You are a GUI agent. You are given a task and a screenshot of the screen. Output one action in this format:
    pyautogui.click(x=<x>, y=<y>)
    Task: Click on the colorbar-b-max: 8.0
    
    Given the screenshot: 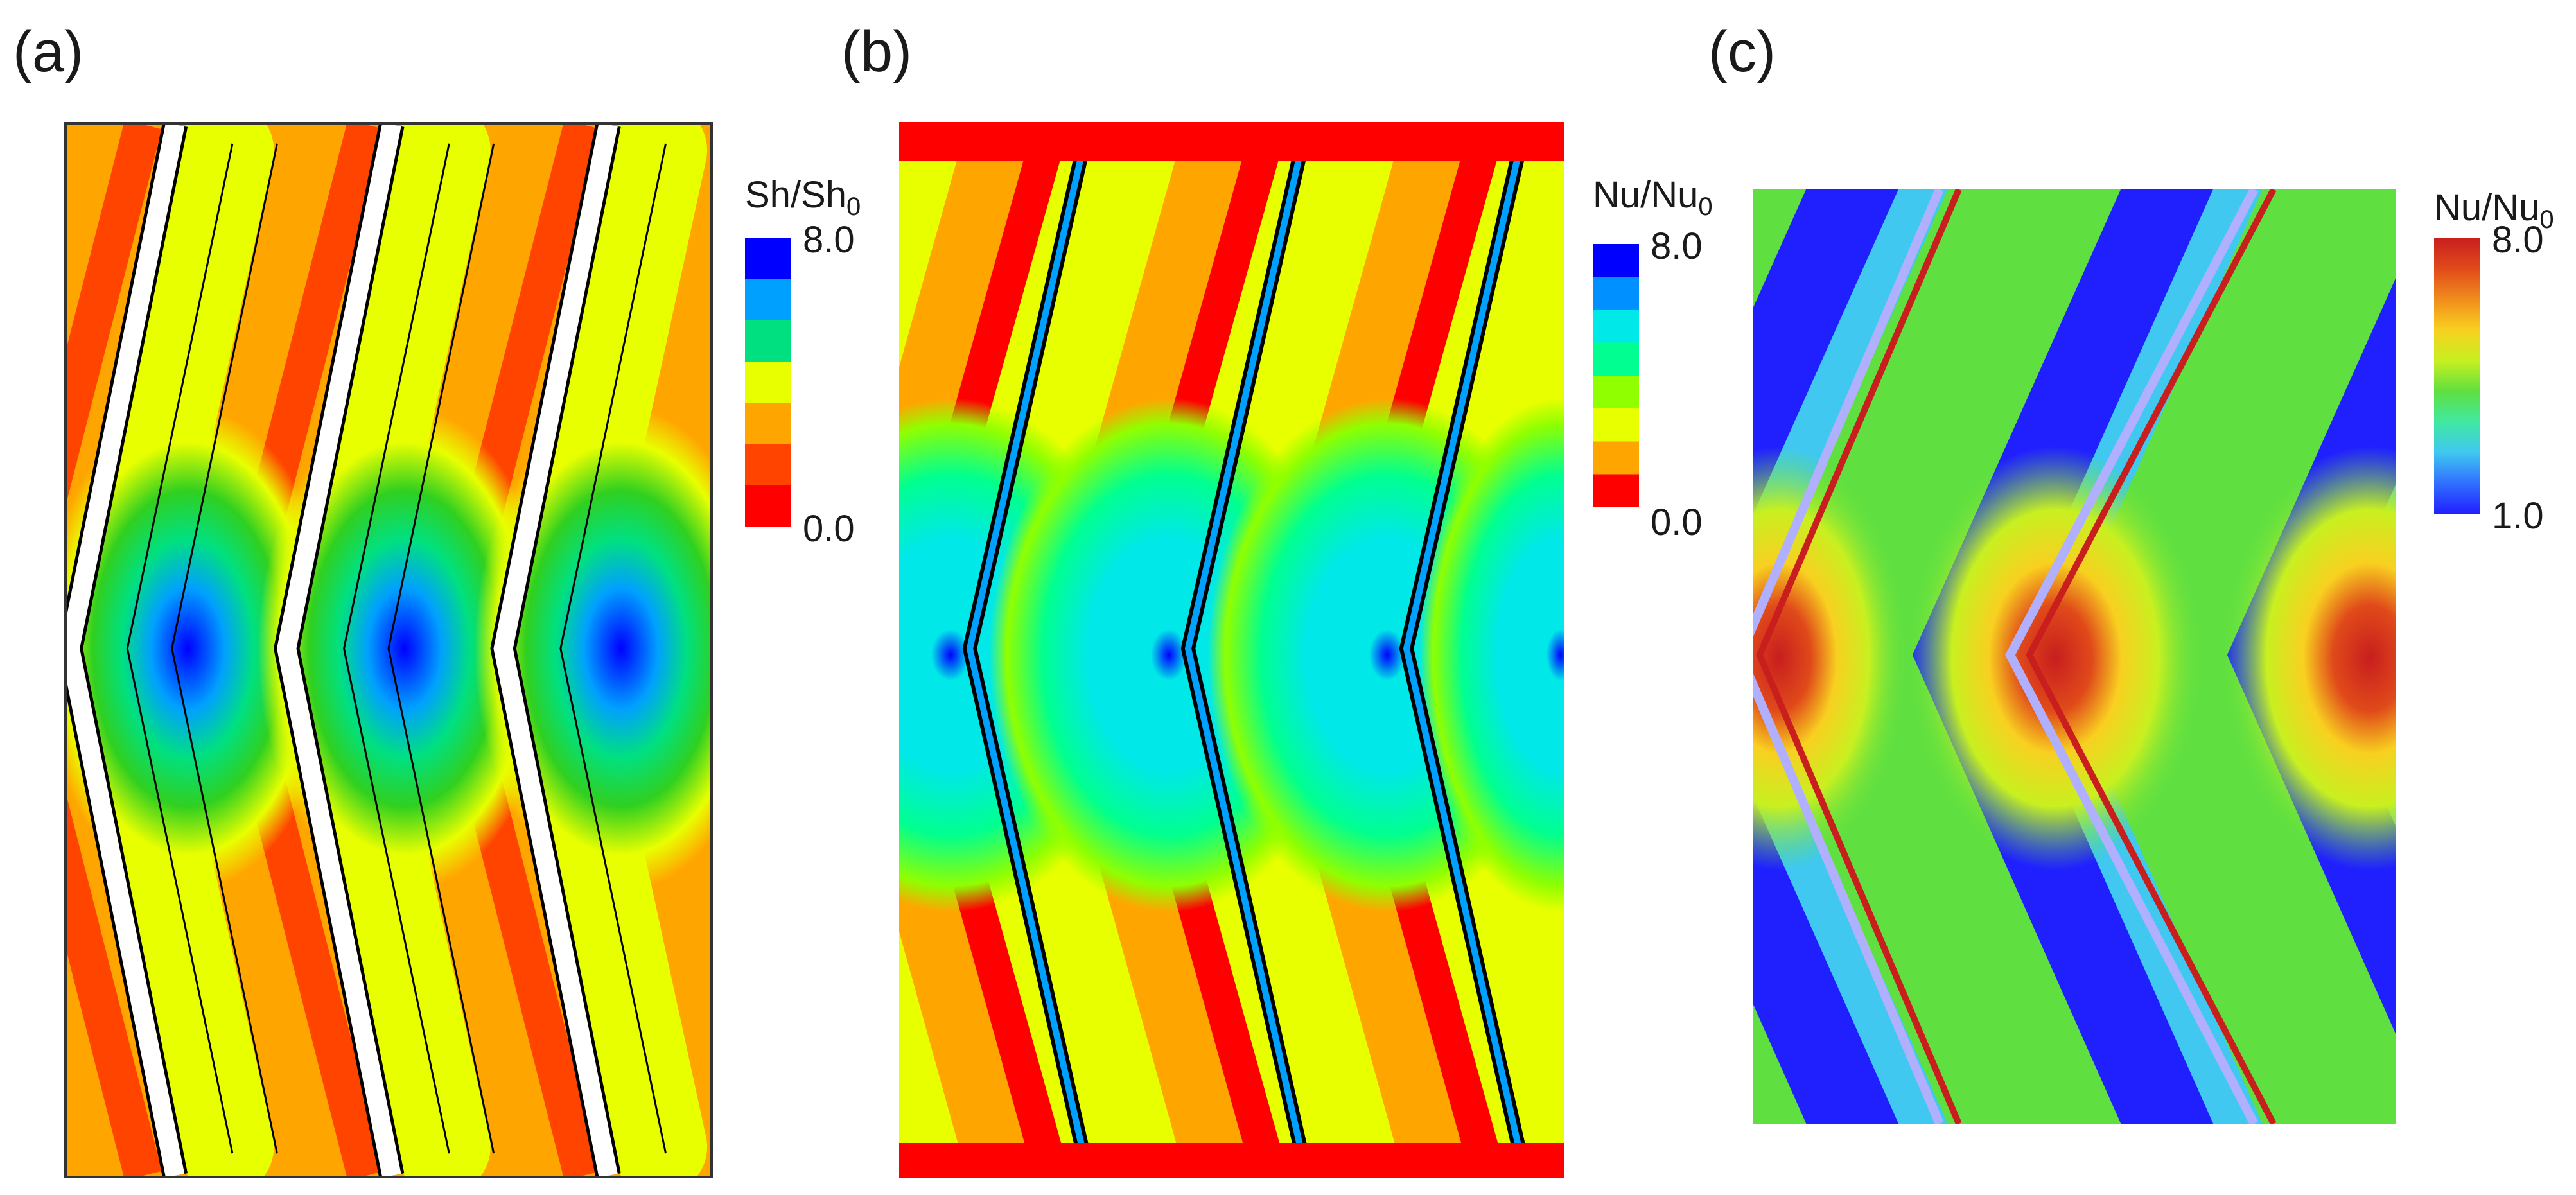 What is the action you would take?
    pyautogui.click(x=1677, y=246)
    